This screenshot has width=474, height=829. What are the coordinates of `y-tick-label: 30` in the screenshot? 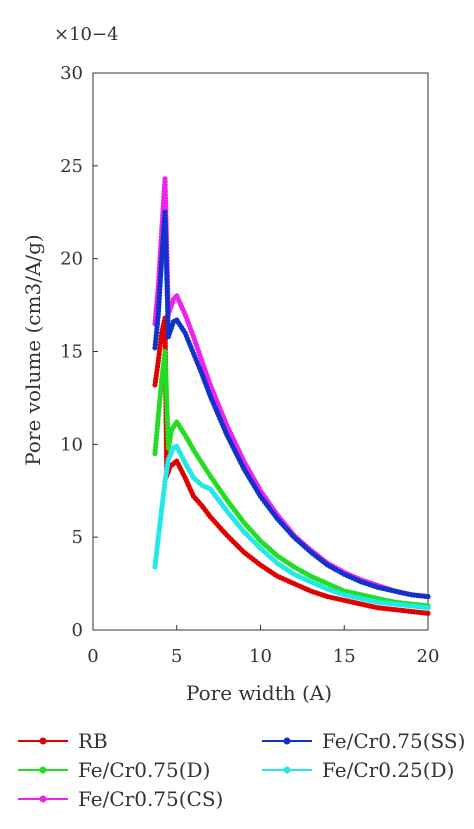 It's located at (71, 73).